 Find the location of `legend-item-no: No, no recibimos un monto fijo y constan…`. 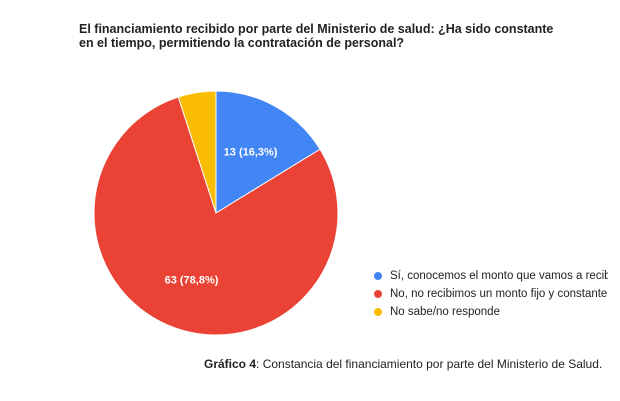

legend-item-no: No, no recibimos un monto fijo y constan… is located at coordinates (491, 294).